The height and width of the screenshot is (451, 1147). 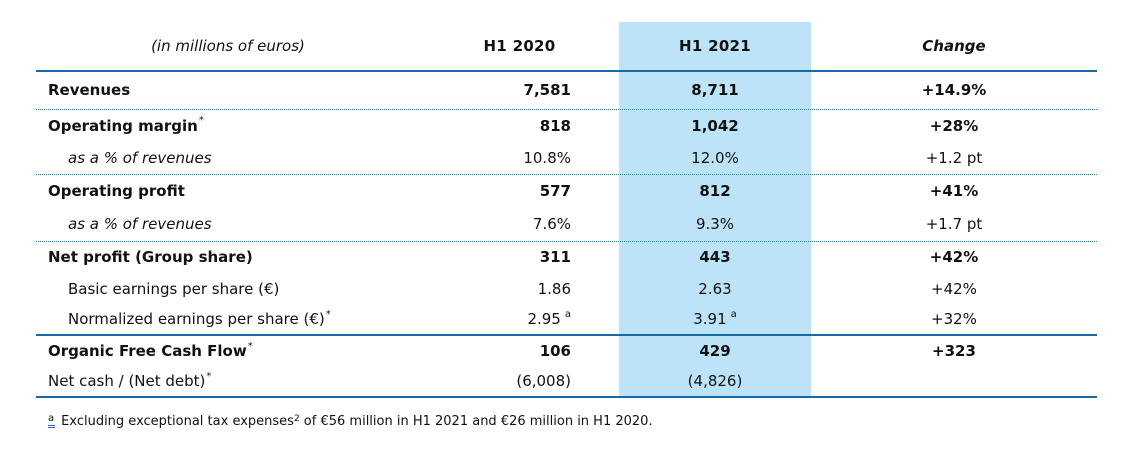 I want to click on value-h1-2021: (4,826), so click(x=715, y=381).